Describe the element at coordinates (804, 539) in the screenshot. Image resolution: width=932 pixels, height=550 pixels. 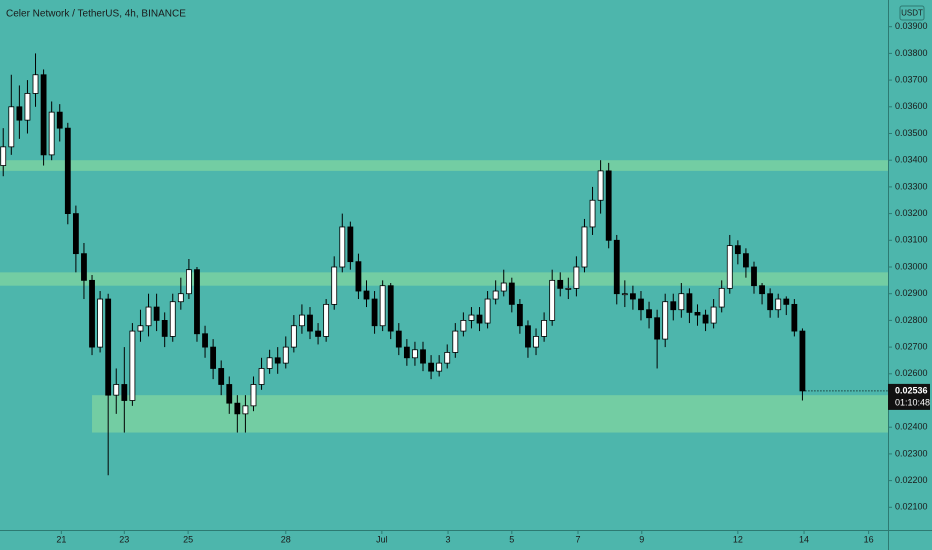
I see `x-tick-label: 14` at that location.